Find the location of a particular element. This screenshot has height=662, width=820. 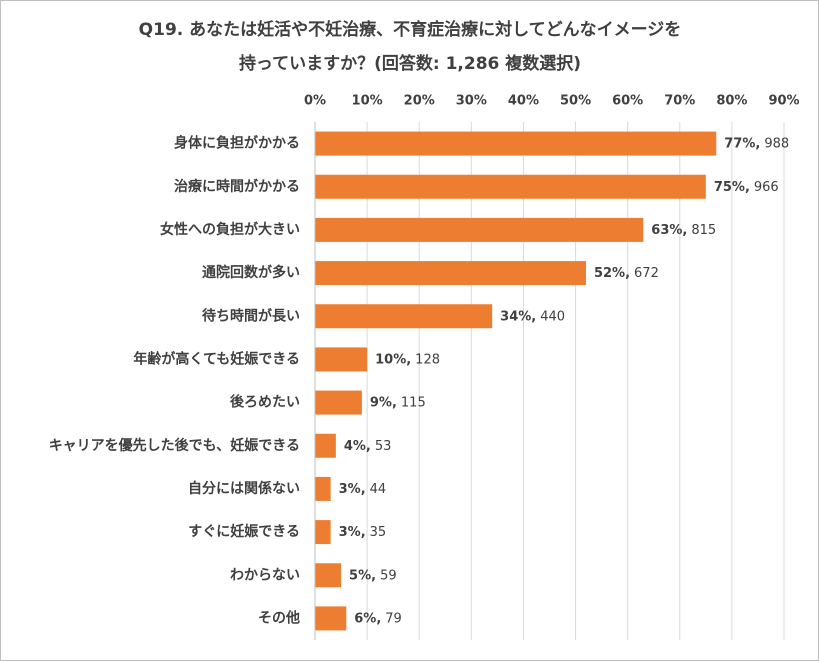

value-label: 52%, is located at coordinates (612, 273).